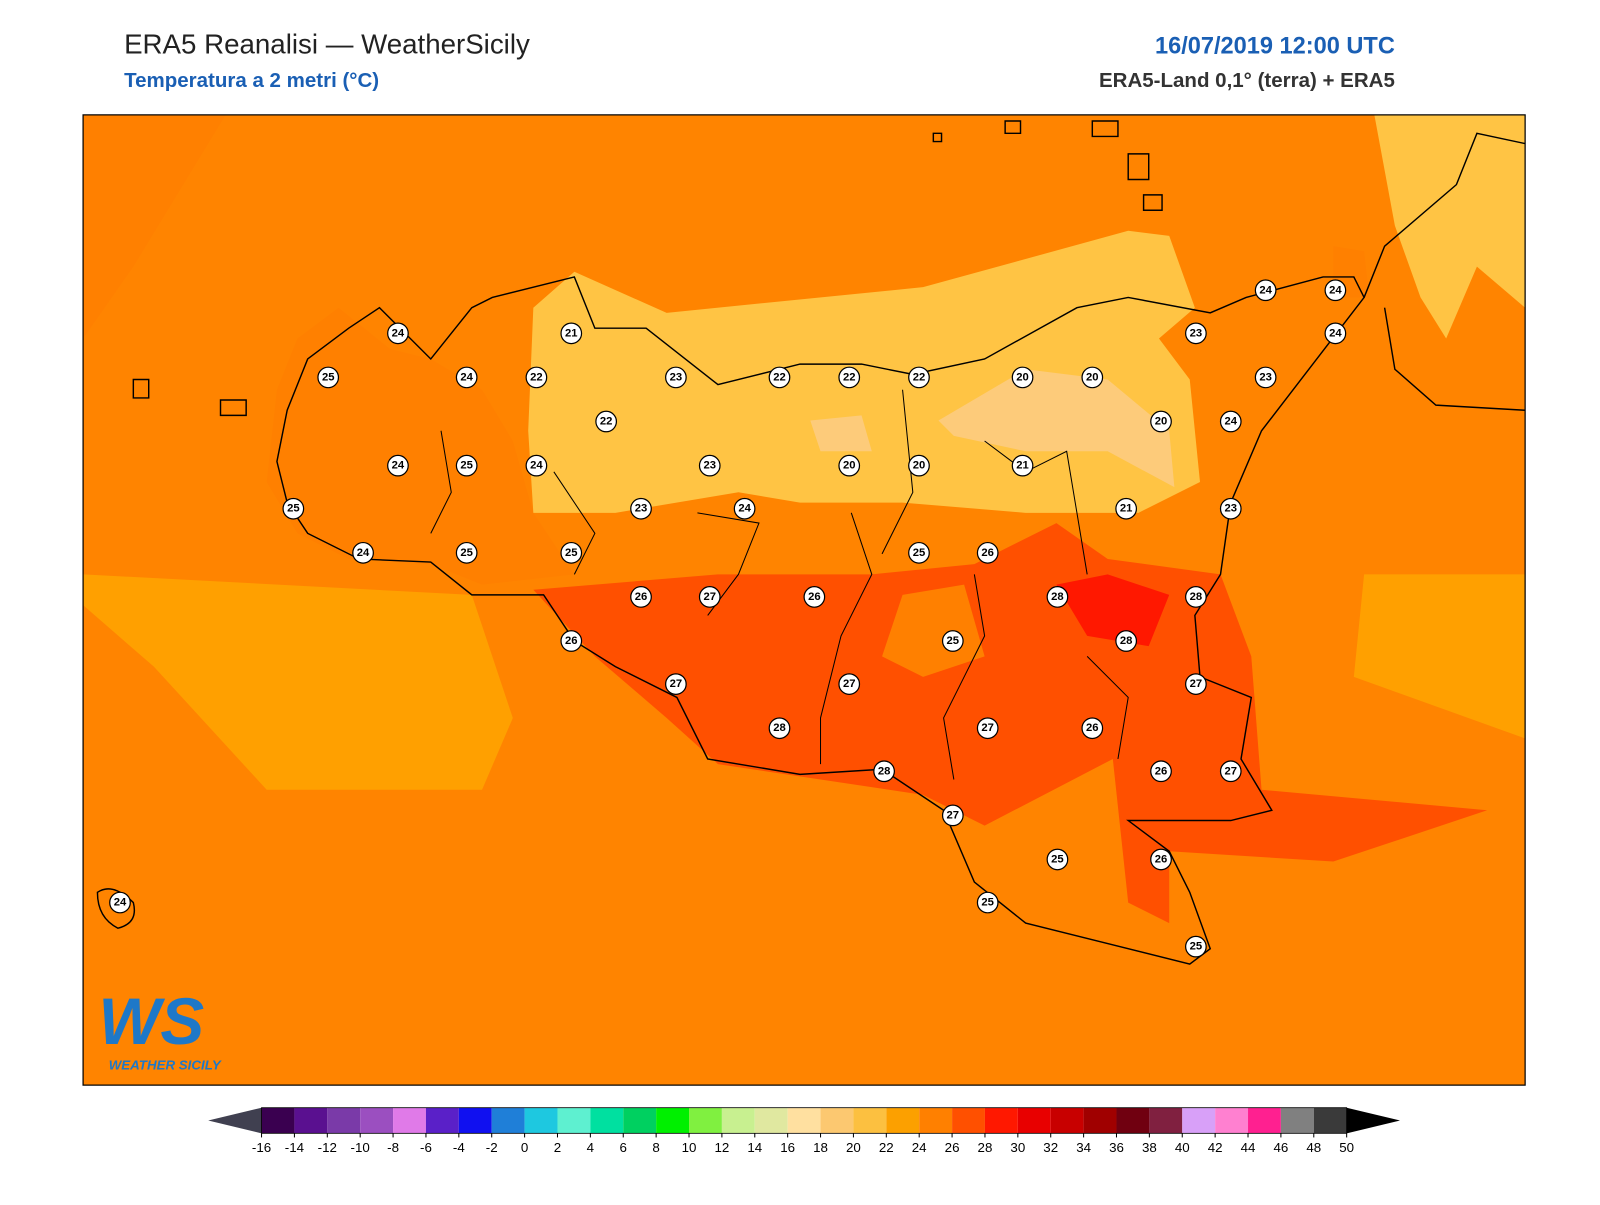 The height and width of the screenshot is (1205, 1600). I want to click on colorbar-tick-label: 48, so click(1313, 1147).